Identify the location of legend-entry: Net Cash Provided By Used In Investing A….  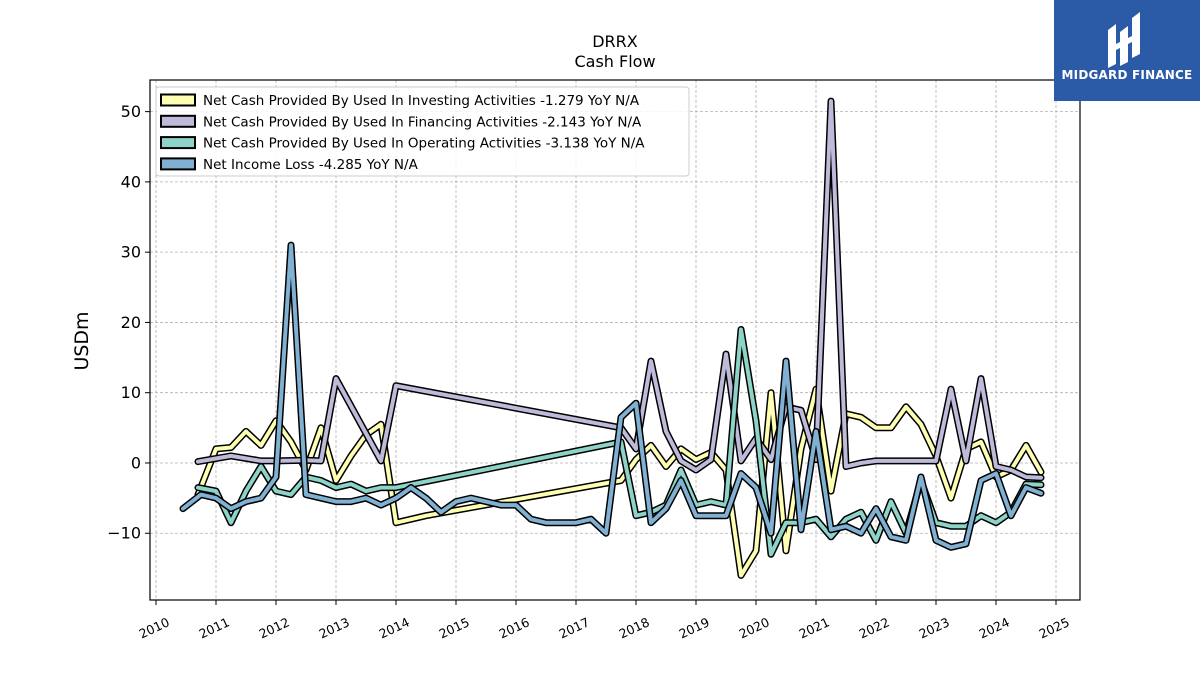
(421, 101).